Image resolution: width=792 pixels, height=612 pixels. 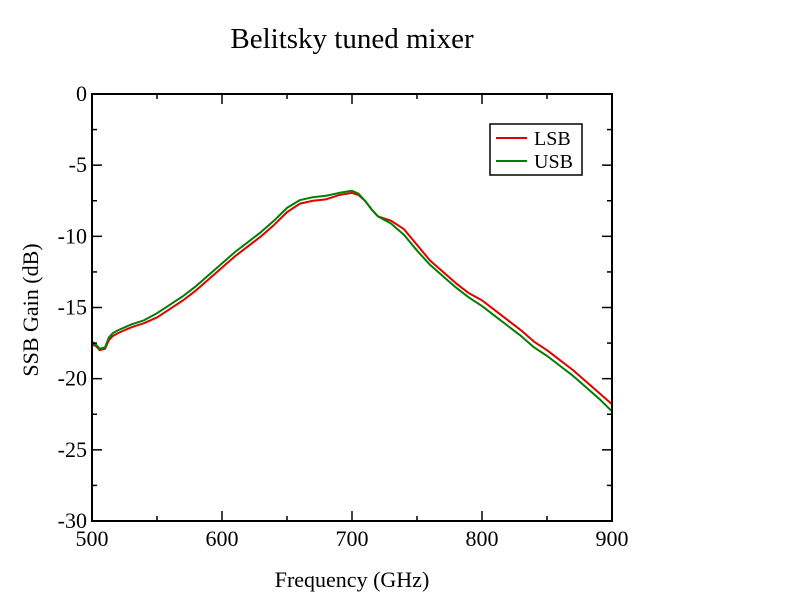 I want to click on y-tick-label: -10, so click(x=72, y=235).